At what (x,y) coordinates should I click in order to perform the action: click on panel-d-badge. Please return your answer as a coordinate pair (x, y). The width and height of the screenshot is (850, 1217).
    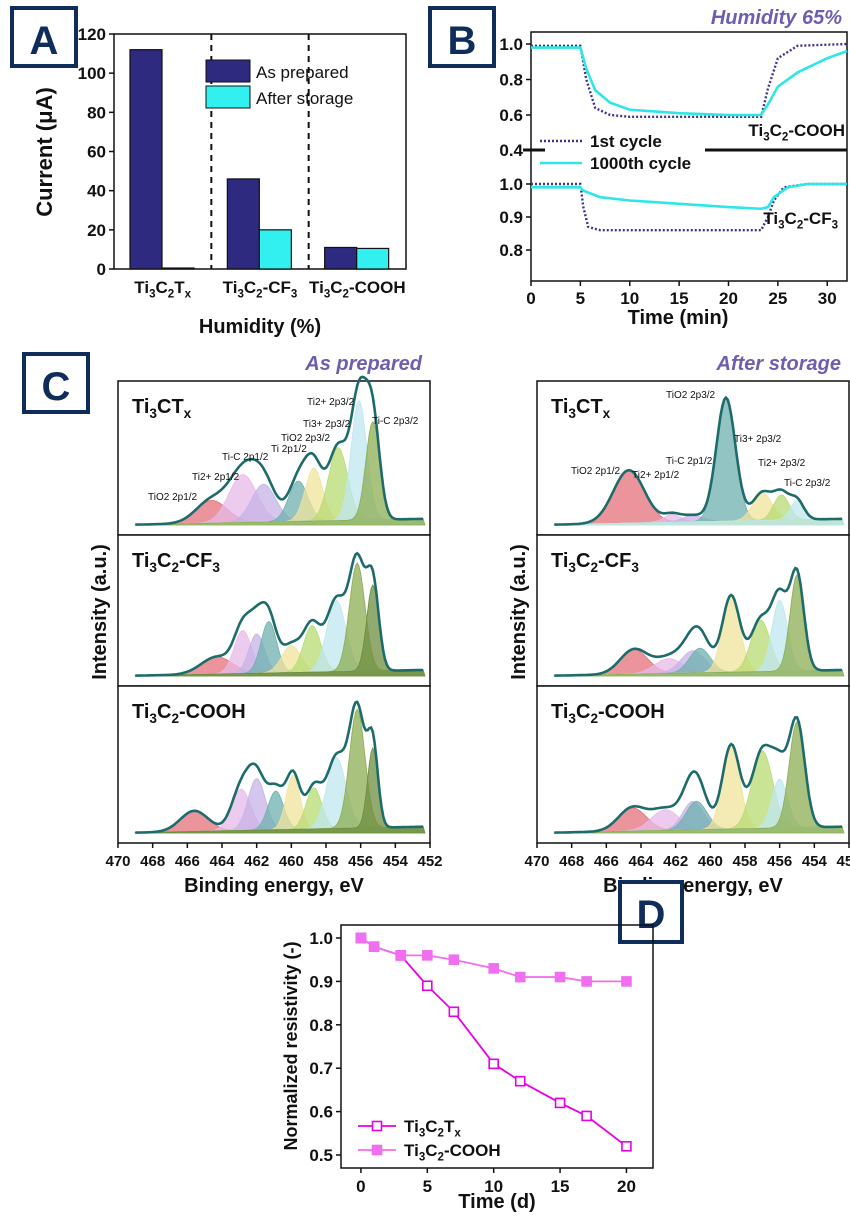
    Looking at the image, I should click on (651, 912).